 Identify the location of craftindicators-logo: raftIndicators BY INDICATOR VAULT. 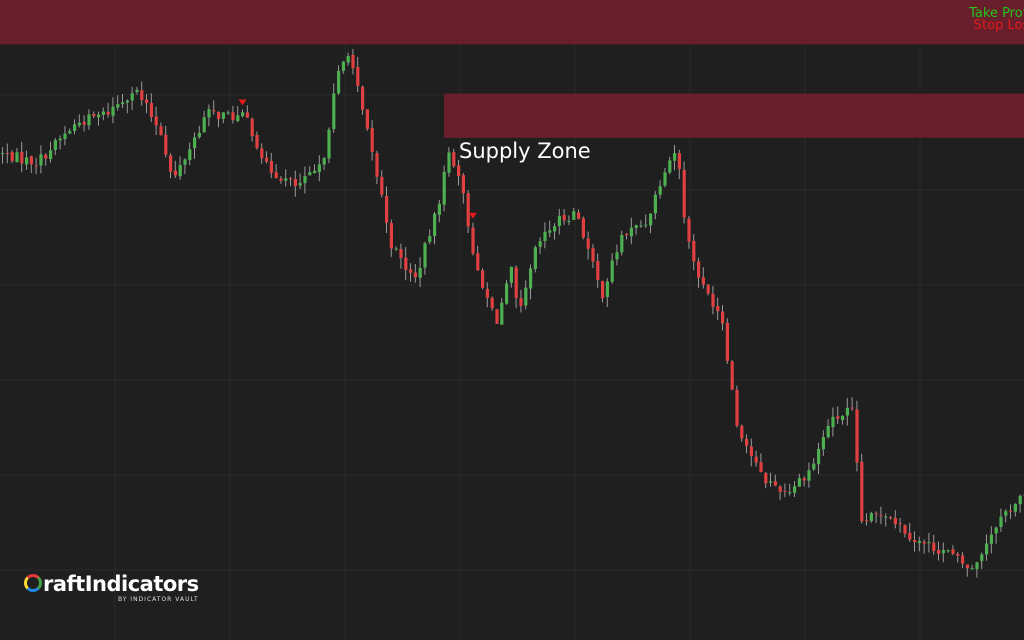
(111, 588).